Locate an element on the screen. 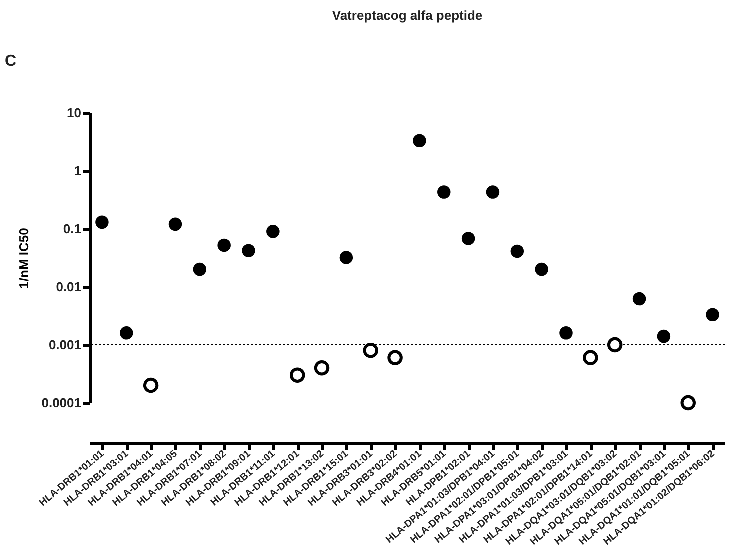  y-tick-label: 10 is located at coordinates (74, 113).